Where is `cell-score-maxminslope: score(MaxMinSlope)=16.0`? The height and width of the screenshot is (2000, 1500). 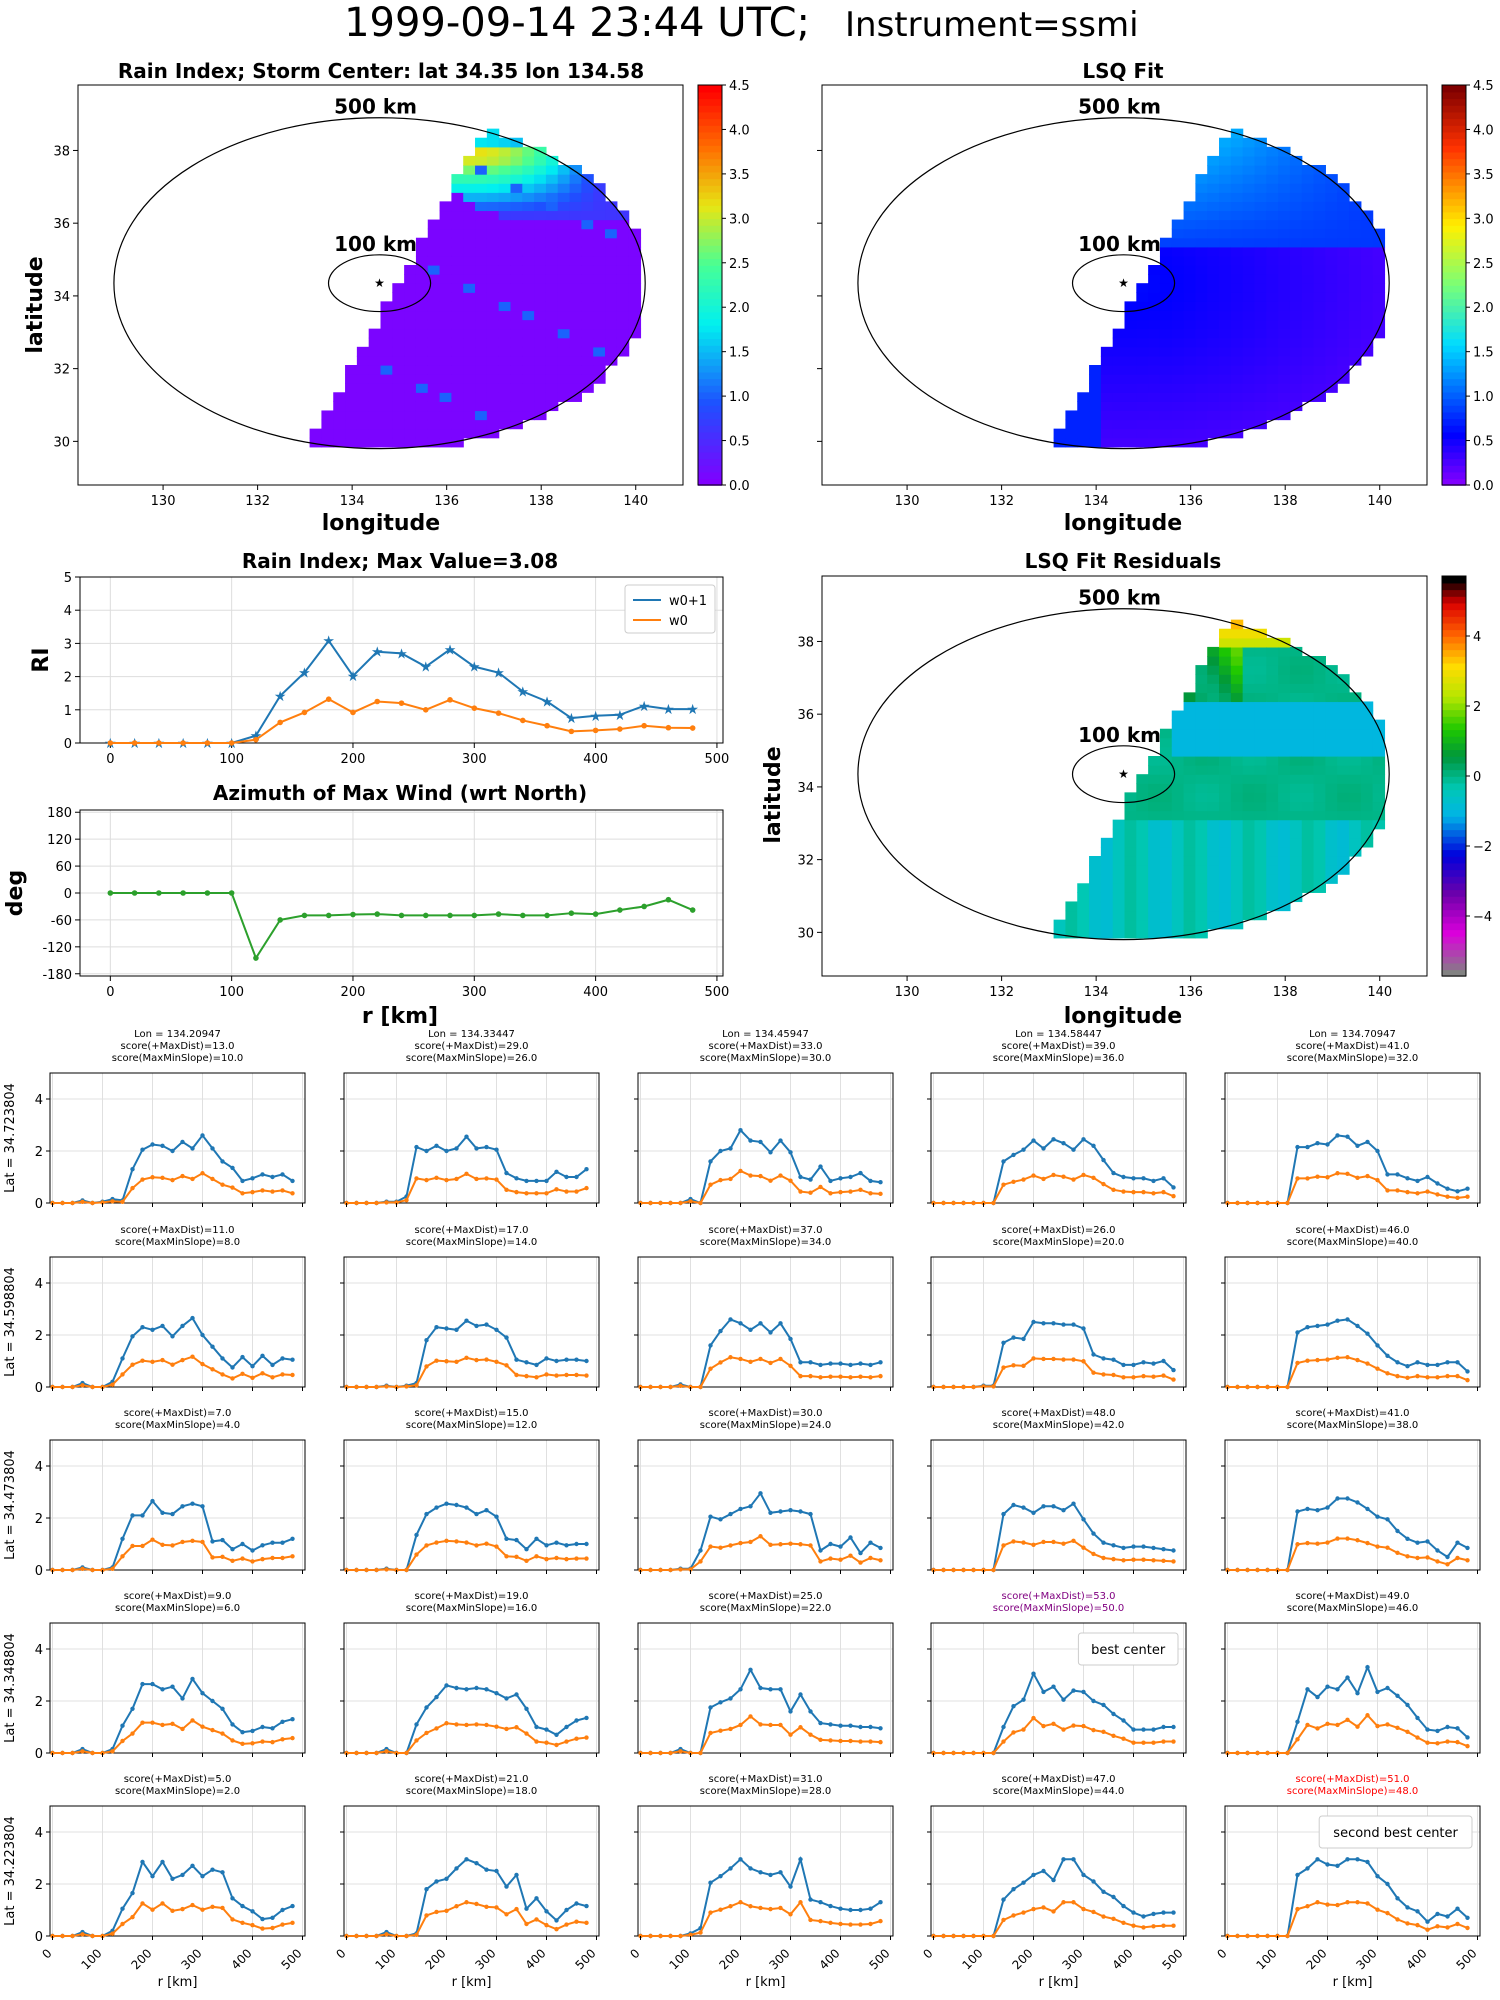 cell-score-maxminslope: score(MaxMinSlope)=16.0 is located at coordinates (471, 1608).